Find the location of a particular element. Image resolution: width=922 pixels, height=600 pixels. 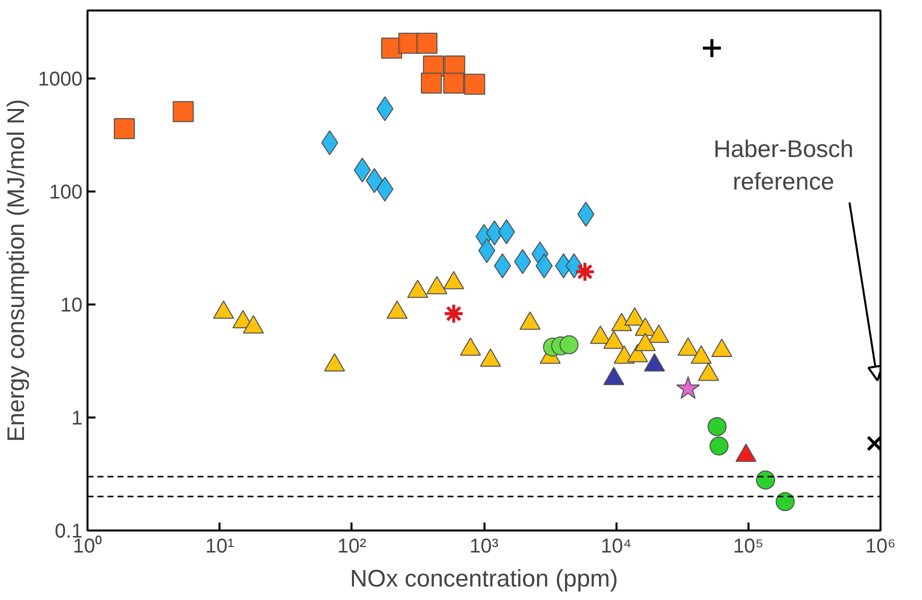

y-axis-title: Energy consumption (MJ/mol N) is located at coordinates (16, 270).